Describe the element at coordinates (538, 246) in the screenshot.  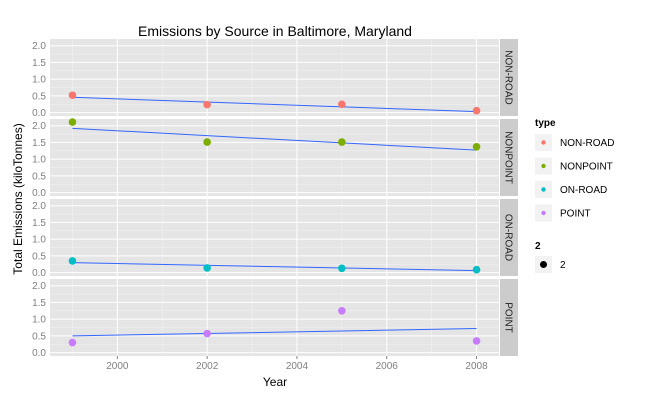
I see `size-legend-title: 2` at that location.